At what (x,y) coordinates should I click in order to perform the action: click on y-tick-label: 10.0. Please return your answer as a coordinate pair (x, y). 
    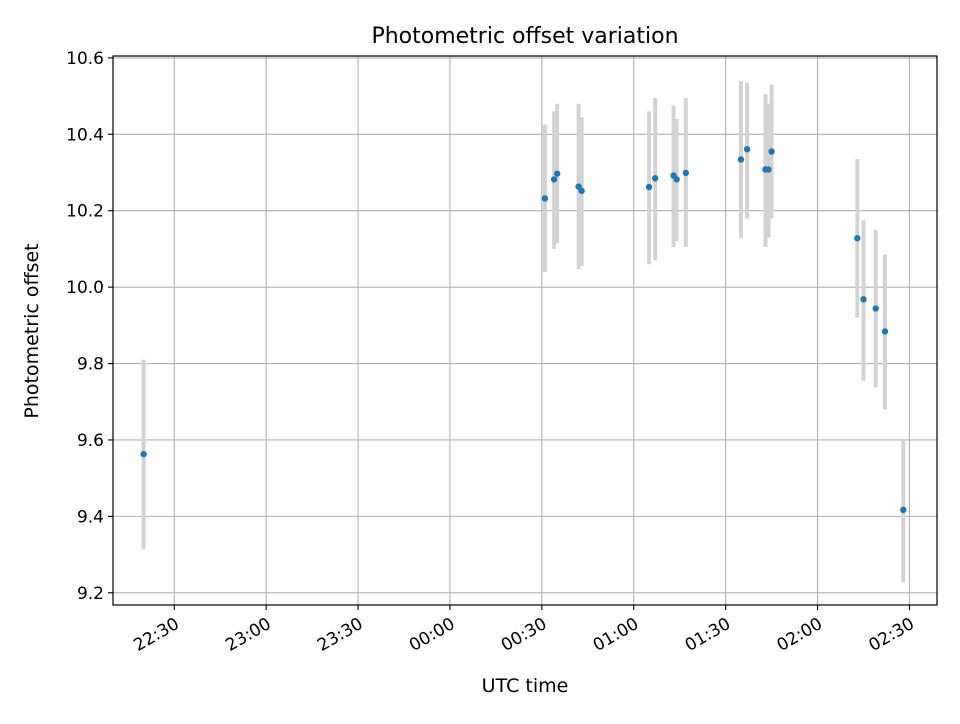
    Looking at the image, I should click on (85, 288).